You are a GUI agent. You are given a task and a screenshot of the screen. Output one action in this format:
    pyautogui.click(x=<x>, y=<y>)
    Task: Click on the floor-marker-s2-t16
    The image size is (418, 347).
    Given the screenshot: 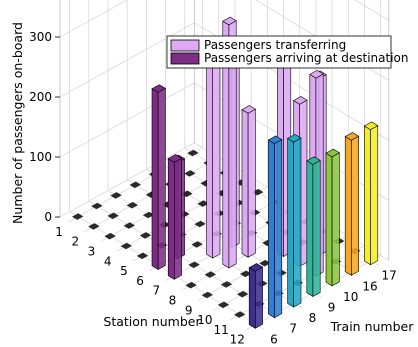 What is the action you would take?
    pyautogui.click(x=190, y=173)
    